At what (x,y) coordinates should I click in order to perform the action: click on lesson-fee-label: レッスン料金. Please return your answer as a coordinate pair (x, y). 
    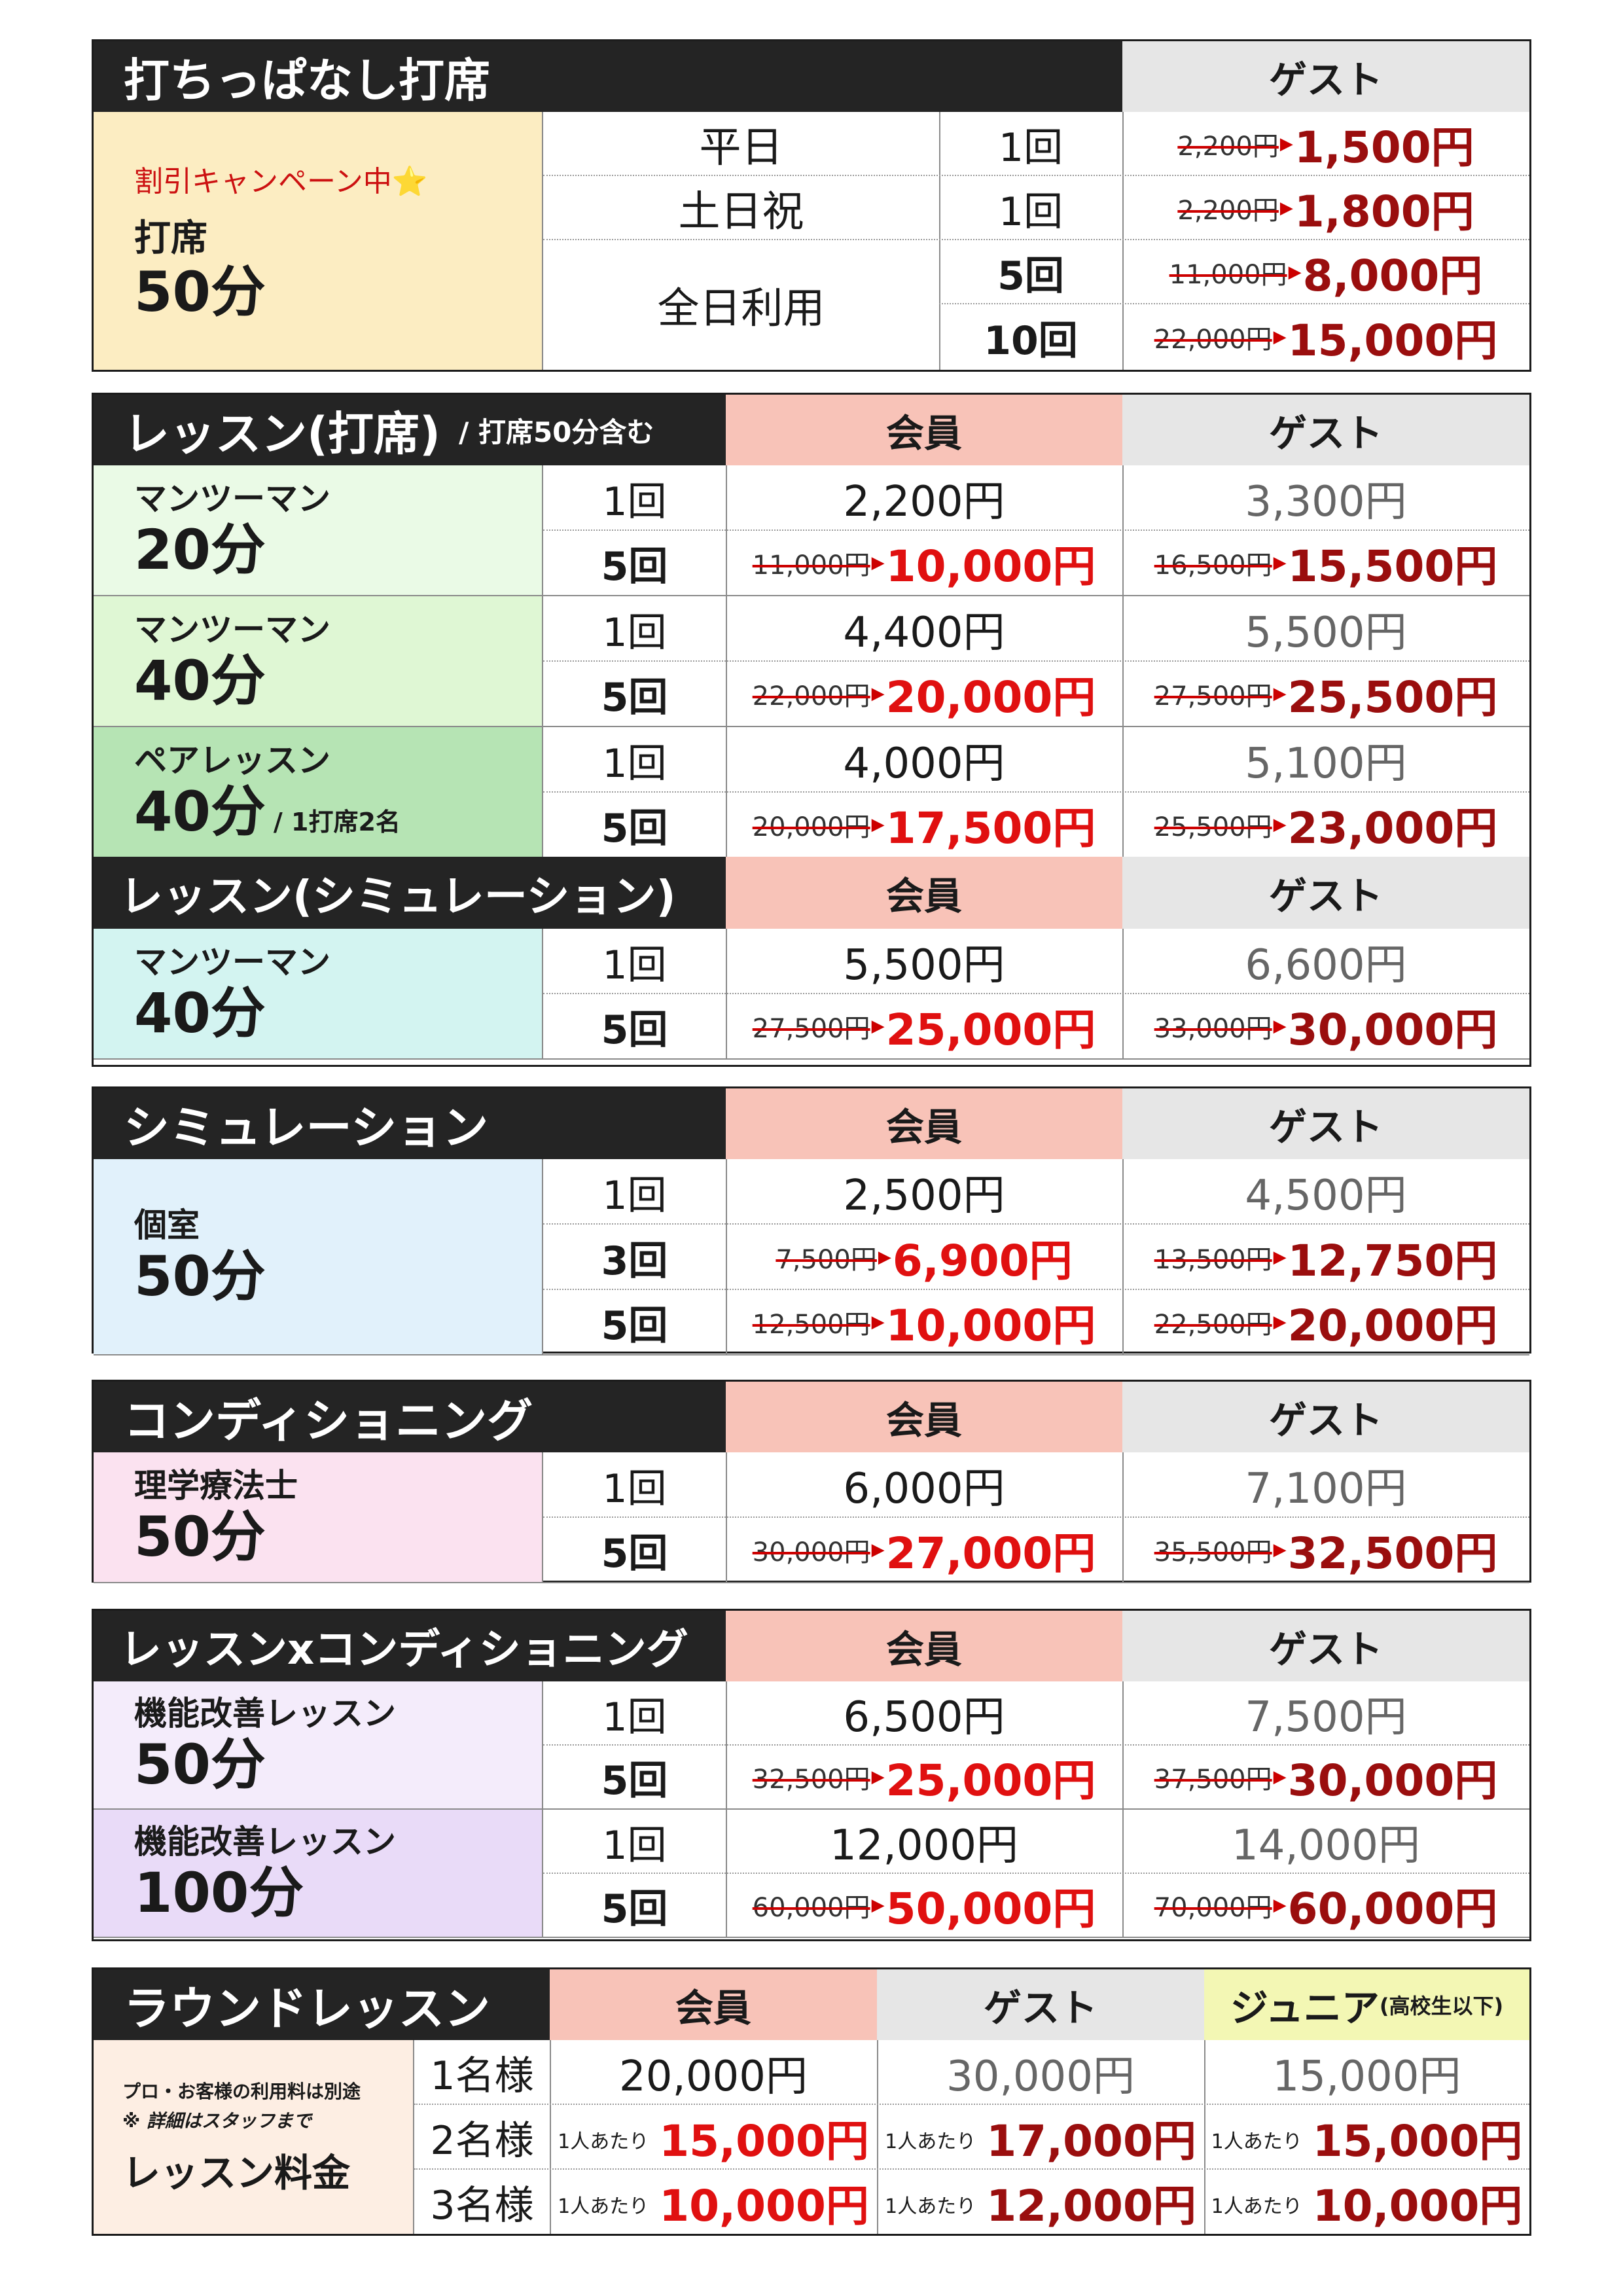
    Looking at the image, I should click on (236, 2173).